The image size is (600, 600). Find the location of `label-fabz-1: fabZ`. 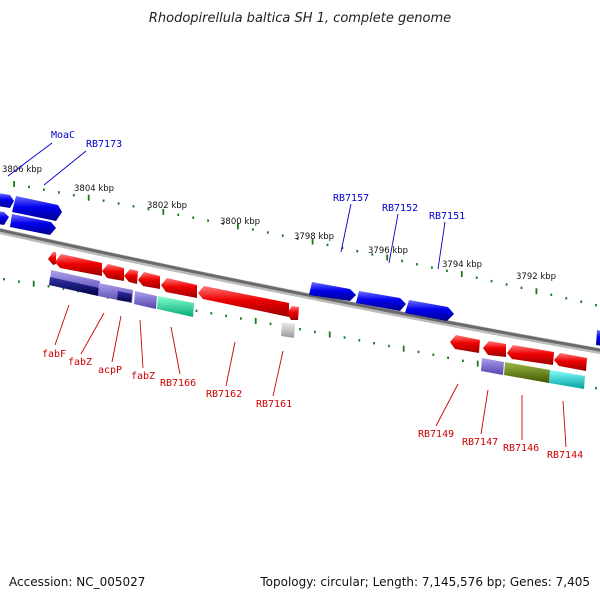

label-fabz-1: fabZ is located at coordinates (80, 362).